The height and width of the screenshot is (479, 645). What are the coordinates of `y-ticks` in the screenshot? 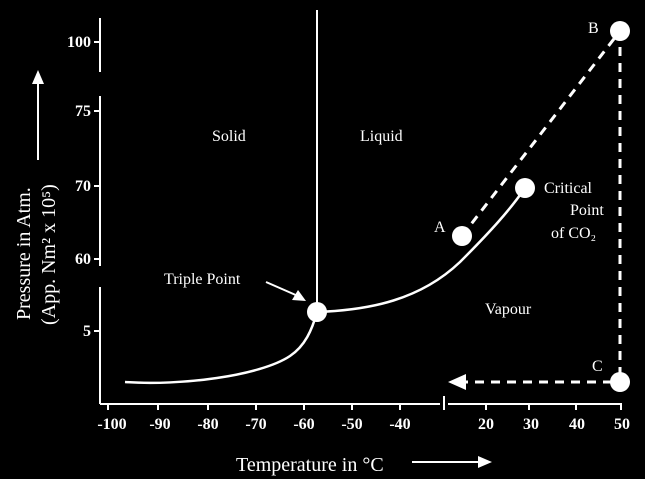 It's located at (97, 186).